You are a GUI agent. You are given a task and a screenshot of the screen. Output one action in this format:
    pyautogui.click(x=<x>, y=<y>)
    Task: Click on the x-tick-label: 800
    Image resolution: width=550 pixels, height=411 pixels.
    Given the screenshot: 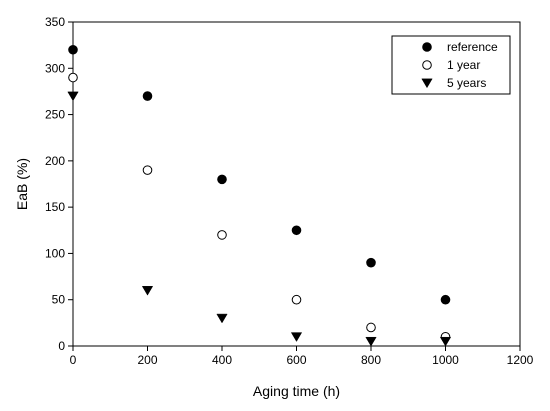 What is the action you would take?
    pyautogui.click(x=371, y=360)
    